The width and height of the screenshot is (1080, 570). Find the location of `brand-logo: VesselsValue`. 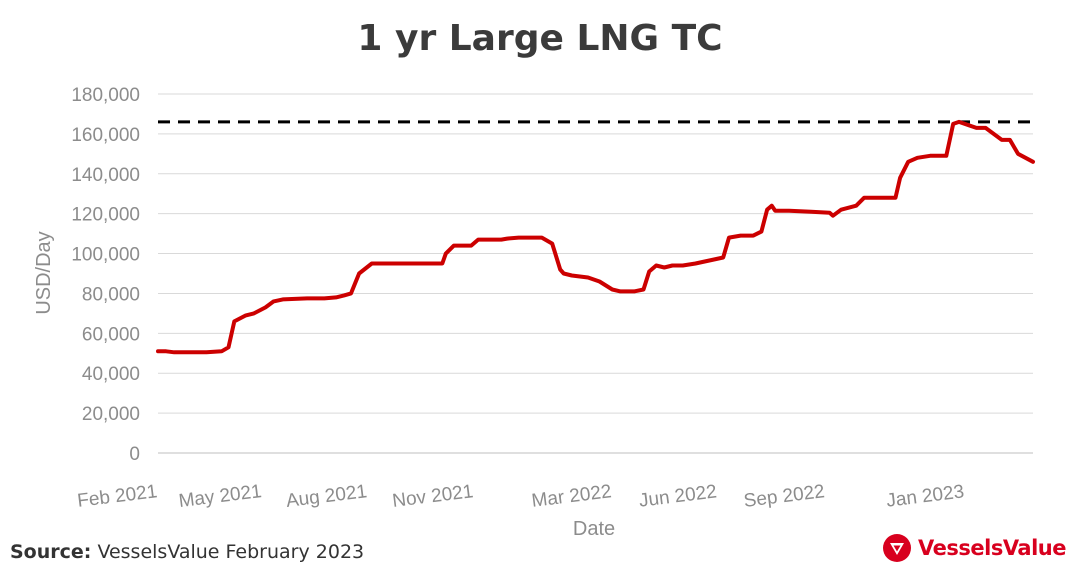

brand-logo: VesselsValue is located at coordinates (974, 548).